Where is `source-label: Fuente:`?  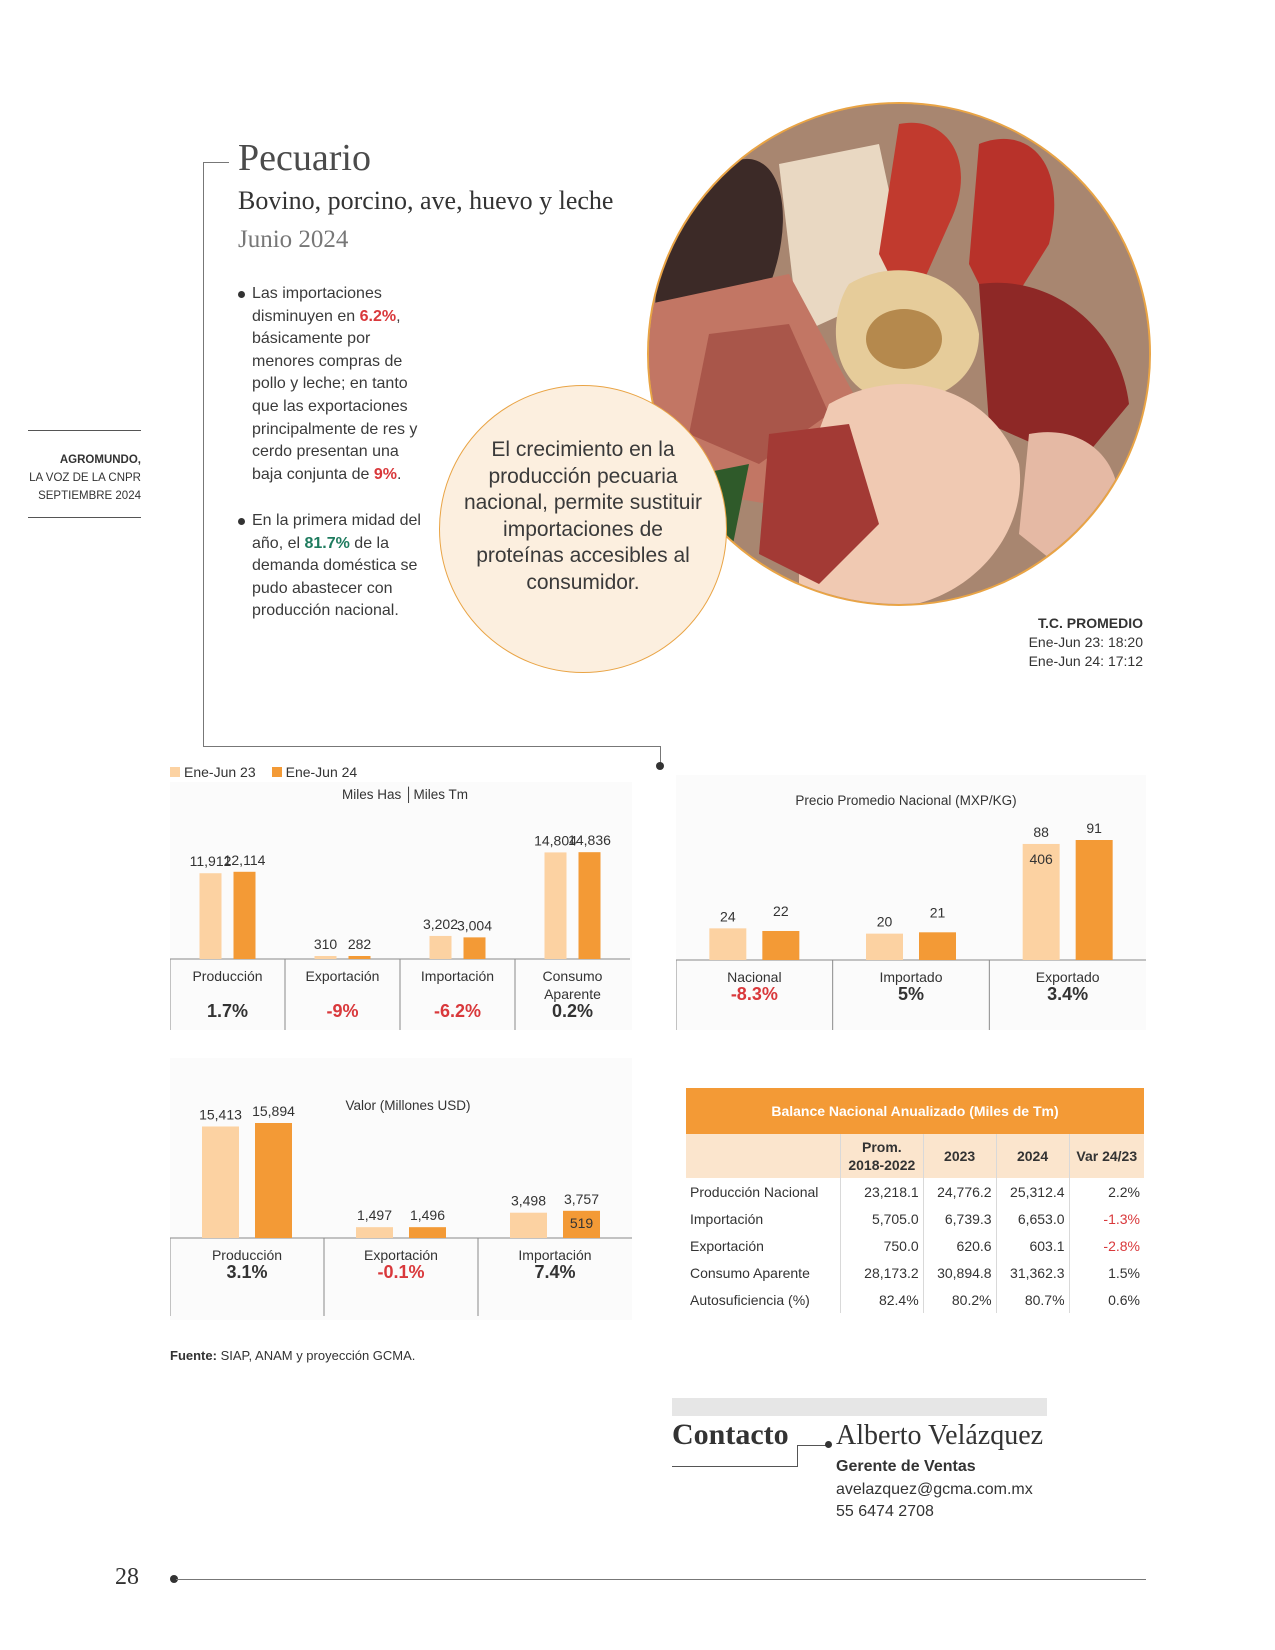
source-label: Fuente: is located at coordinates (193, 1355).